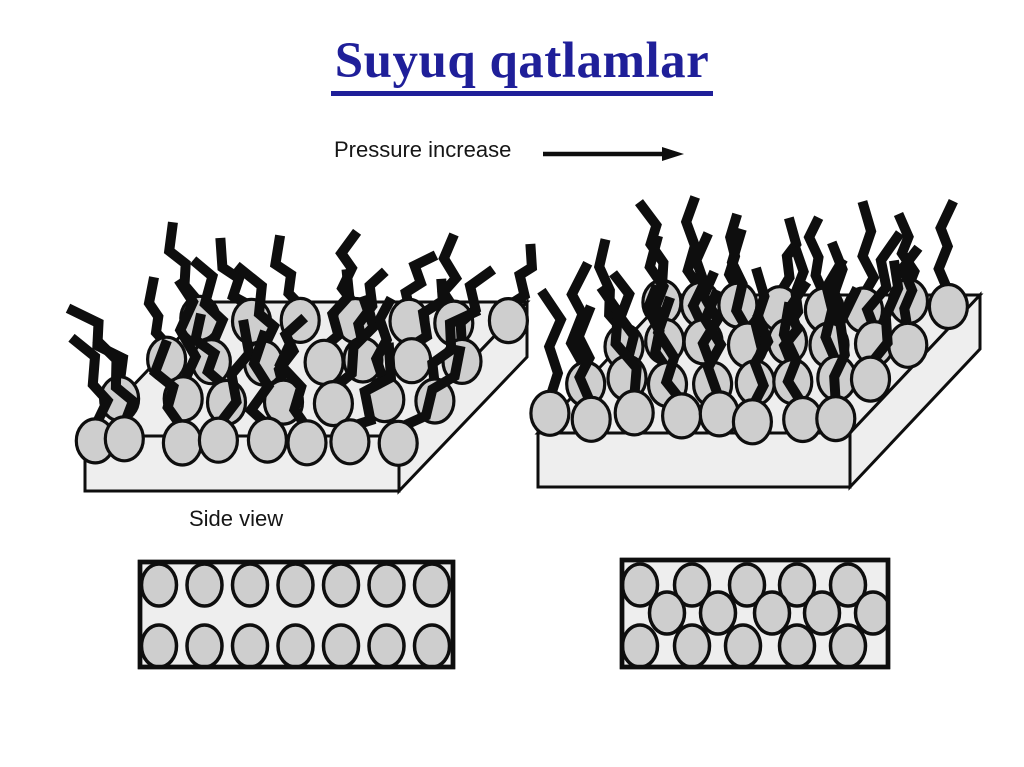 The width and height of the screenshot is (1024, 767). I want to click on side-view-expanded-loose, so click(296, 614).